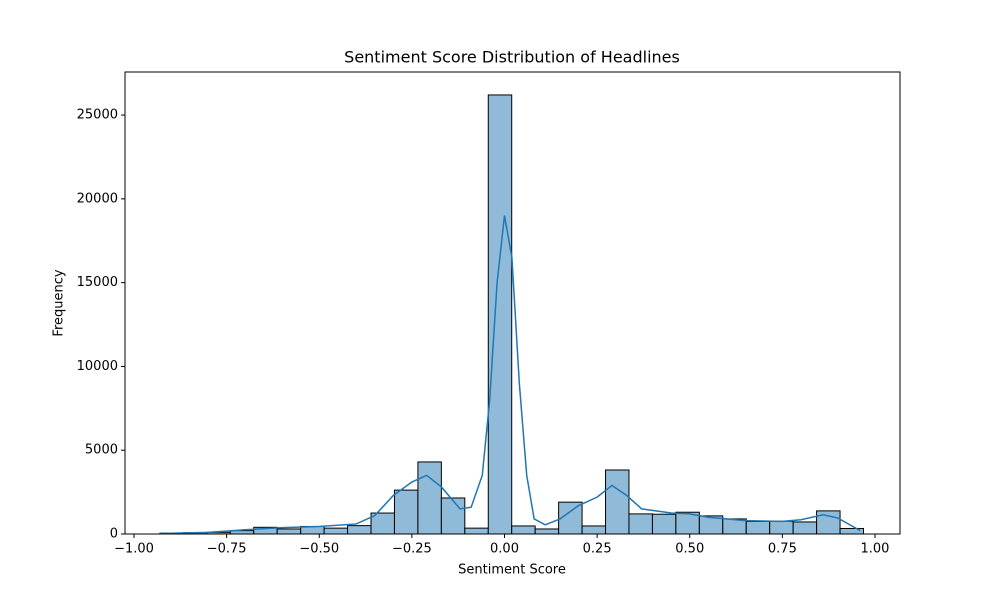 Image resolution: width=1000 pixels, height=600 pixels. I want to click on x-tick-label: −0.25, so click(412, 549).